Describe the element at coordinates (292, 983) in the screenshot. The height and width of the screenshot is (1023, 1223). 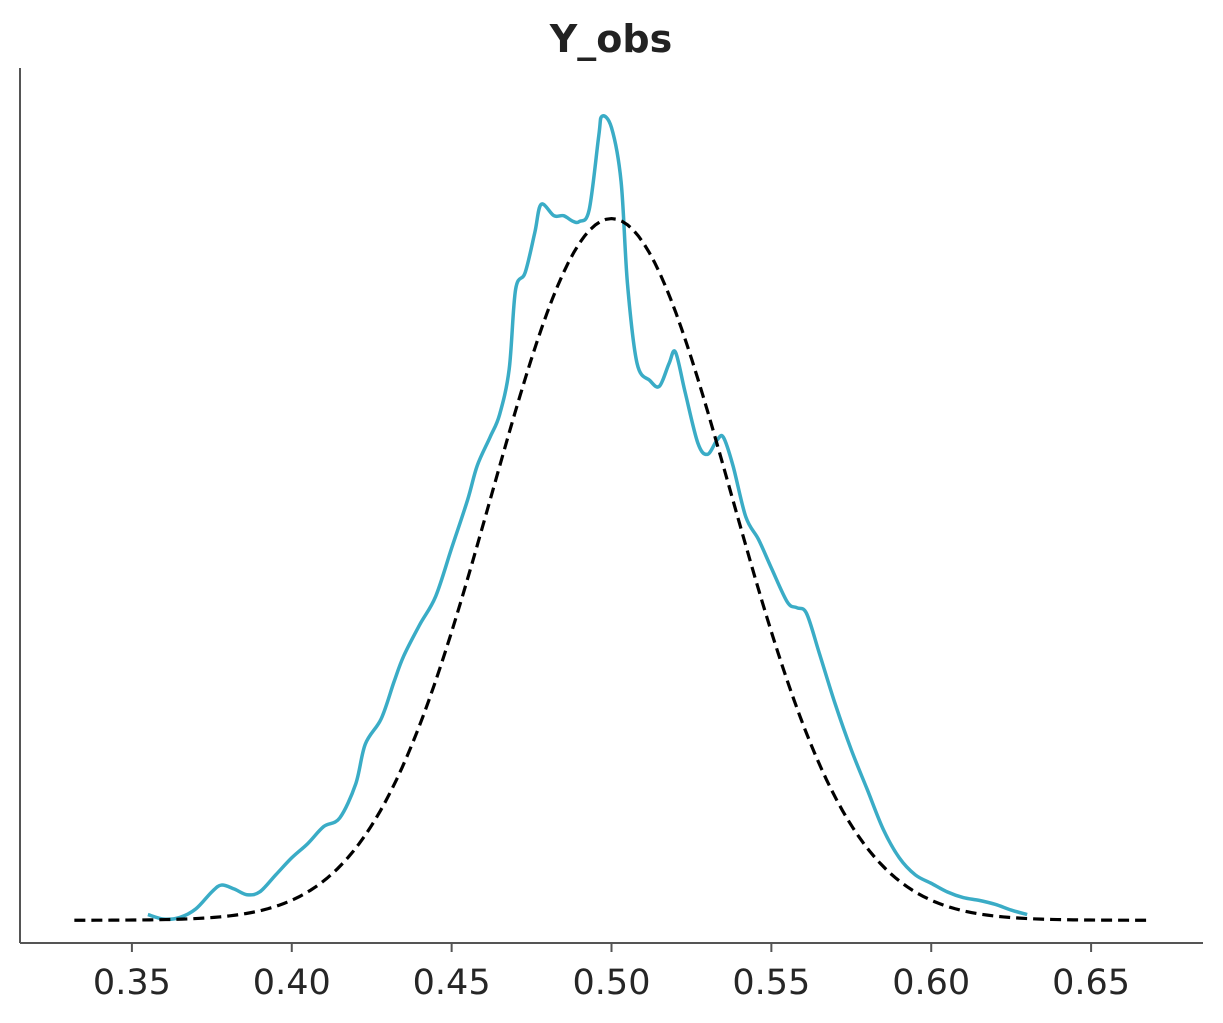
I see `x-tick-label: 0.40` at that location.